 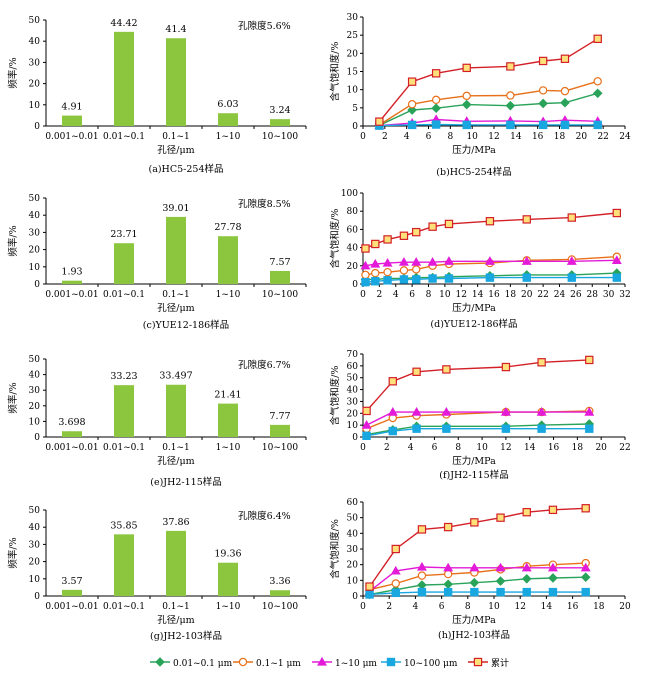 I want to click on x-tick-label: 0.01~0.1, so click(x=124, y=448).